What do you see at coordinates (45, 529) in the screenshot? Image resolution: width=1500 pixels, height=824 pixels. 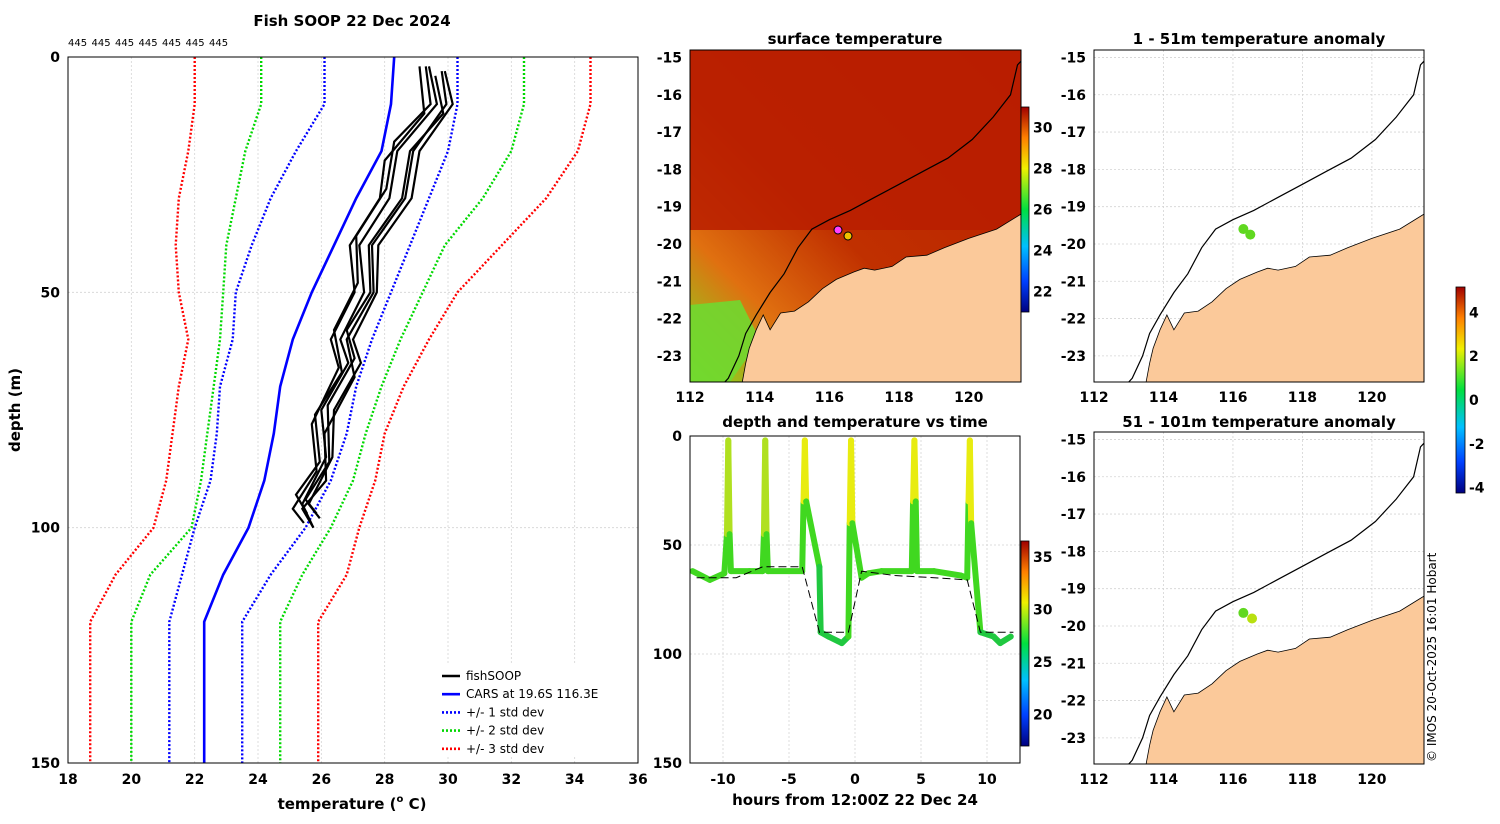 I see `y-tick-label: 100` at bounding box center [45, 529].